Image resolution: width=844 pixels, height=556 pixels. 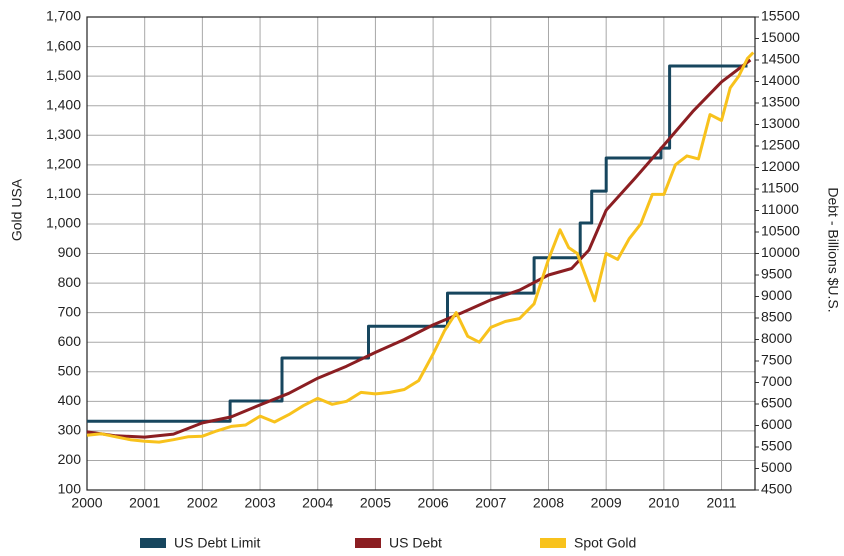 I want to click on y2-tick-label: 10500, so click(x=780, y=231).